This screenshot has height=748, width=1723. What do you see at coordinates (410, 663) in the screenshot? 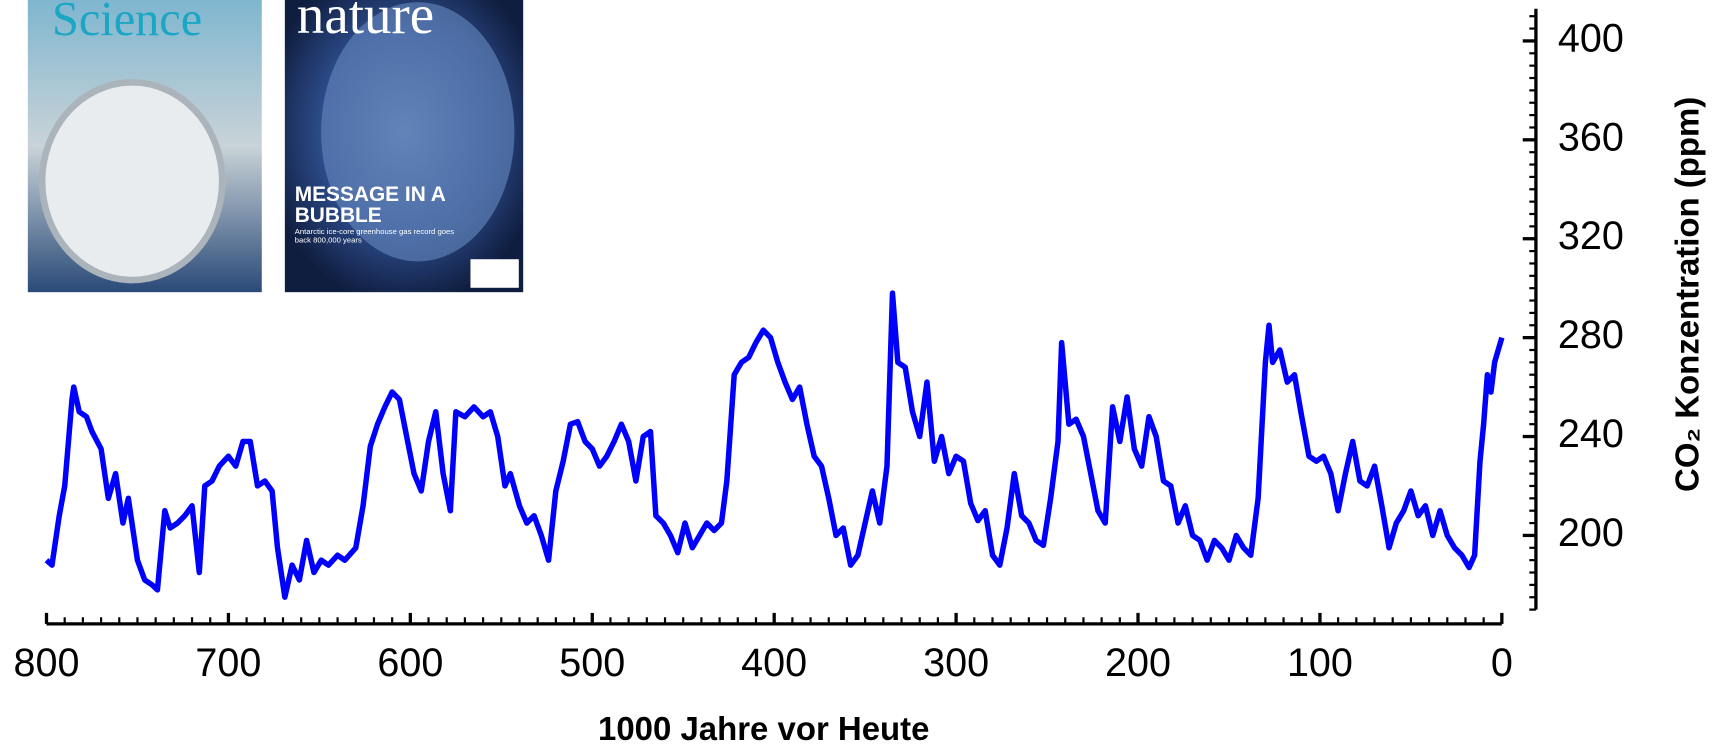
I see `x-tick-label: 600` at bounding box center [410, 663].